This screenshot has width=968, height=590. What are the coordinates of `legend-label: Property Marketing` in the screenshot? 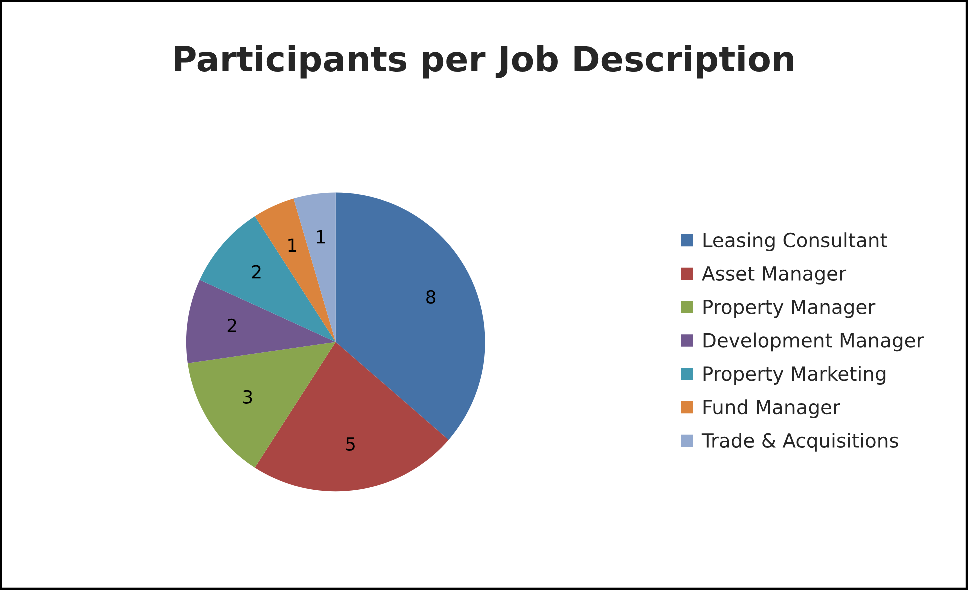 It's located at (795, 376).